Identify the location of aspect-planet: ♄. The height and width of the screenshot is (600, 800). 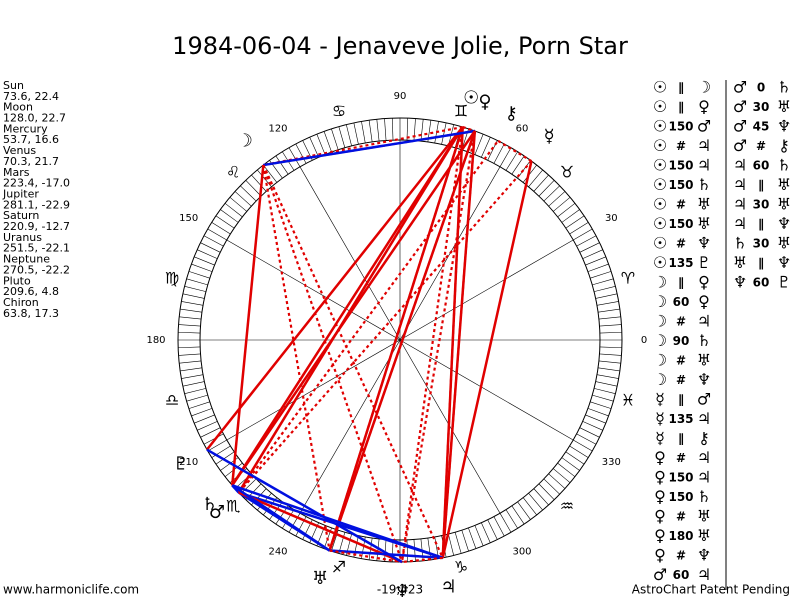
(704, 340).